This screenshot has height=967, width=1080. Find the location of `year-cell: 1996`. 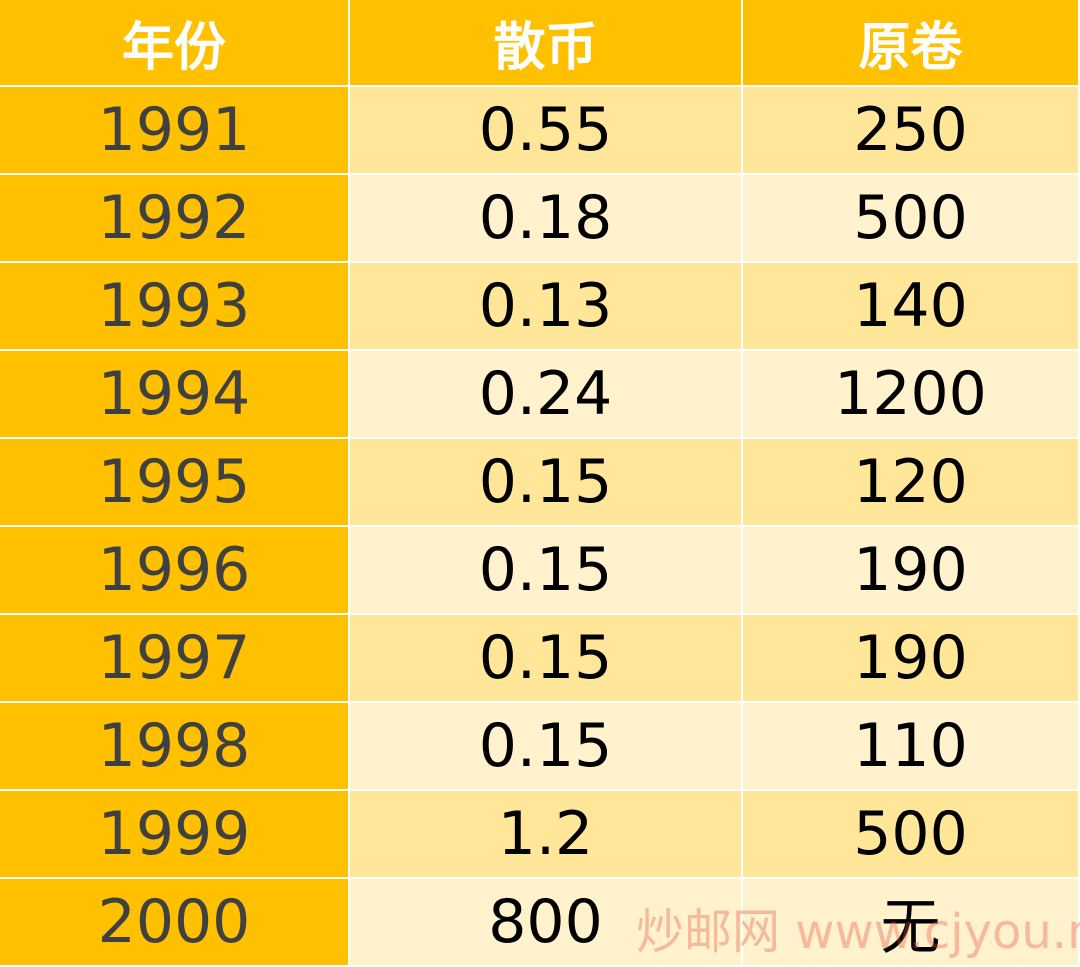

year-cell: 1996 is located at coordinates (175, 571).